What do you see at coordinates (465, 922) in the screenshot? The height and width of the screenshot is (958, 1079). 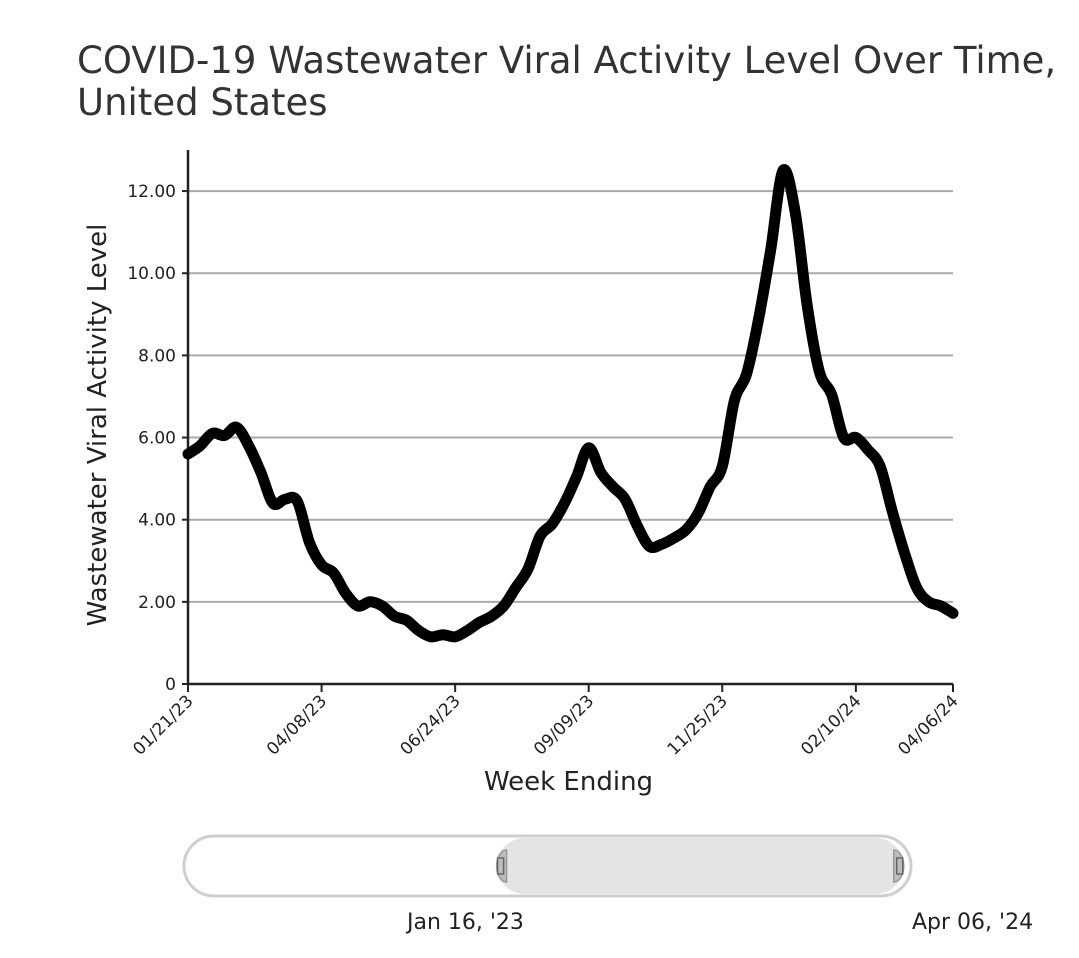 I see `range-start-label: Jan 16, '23` at bounding box center [465, 922].